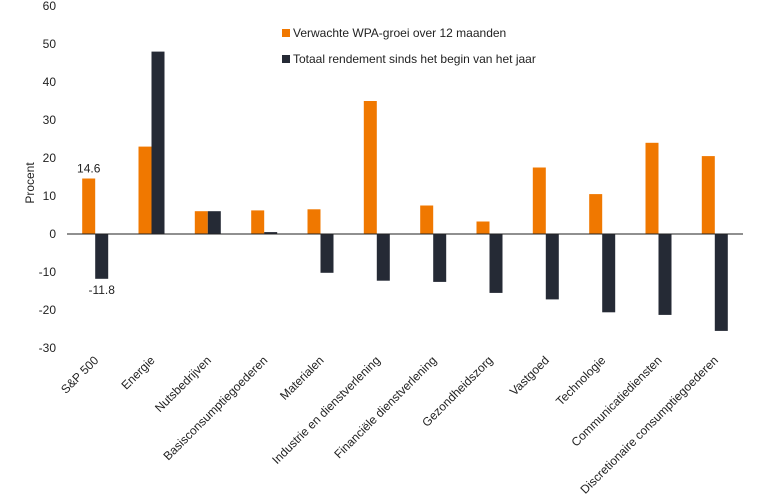  Describe the element at coordinates (215, 408) in the screenshot. I see `x-category-label: Basisconsumptiegoederen` at that location.